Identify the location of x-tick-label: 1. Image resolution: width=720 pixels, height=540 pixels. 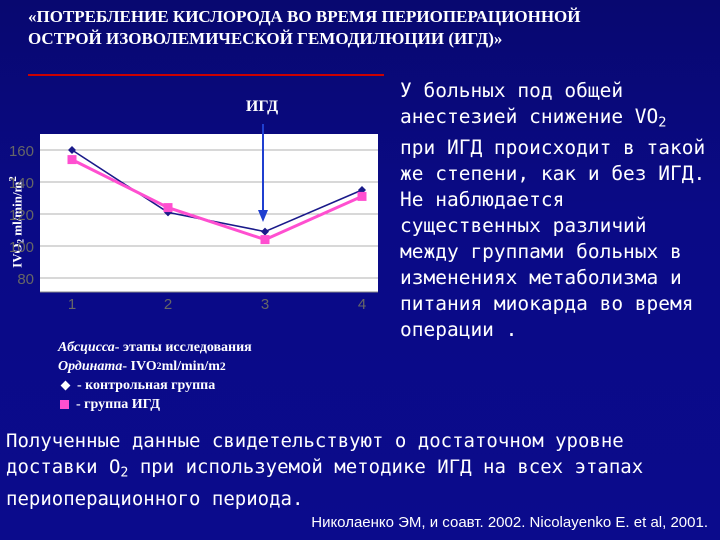
(72, 304).